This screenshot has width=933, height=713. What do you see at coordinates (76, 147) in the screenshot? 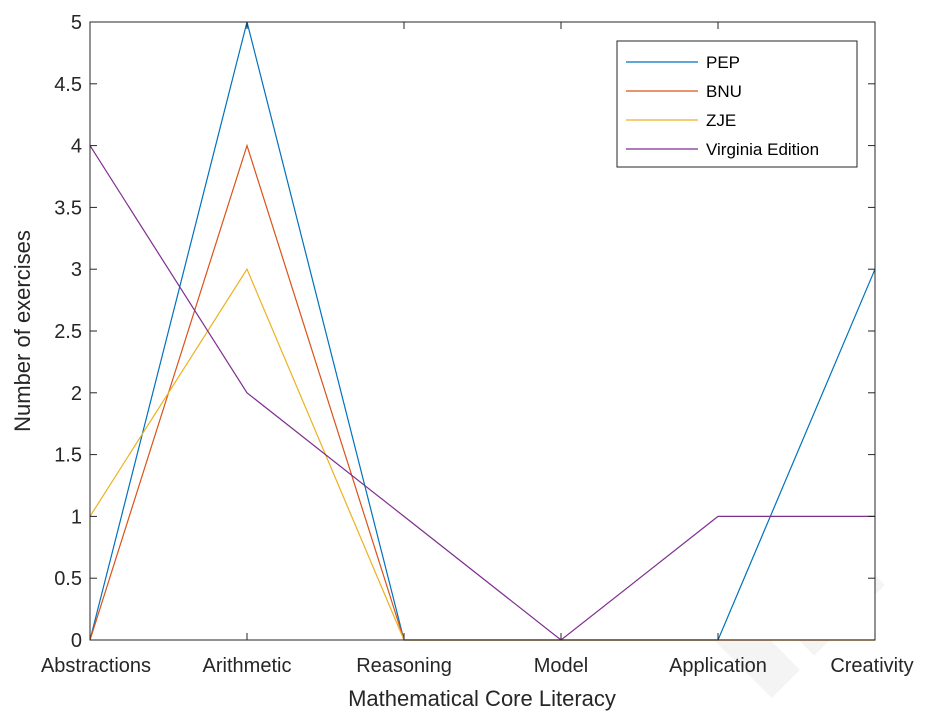
I see `y-tick-label: 4` at bounding box center [76, 147].